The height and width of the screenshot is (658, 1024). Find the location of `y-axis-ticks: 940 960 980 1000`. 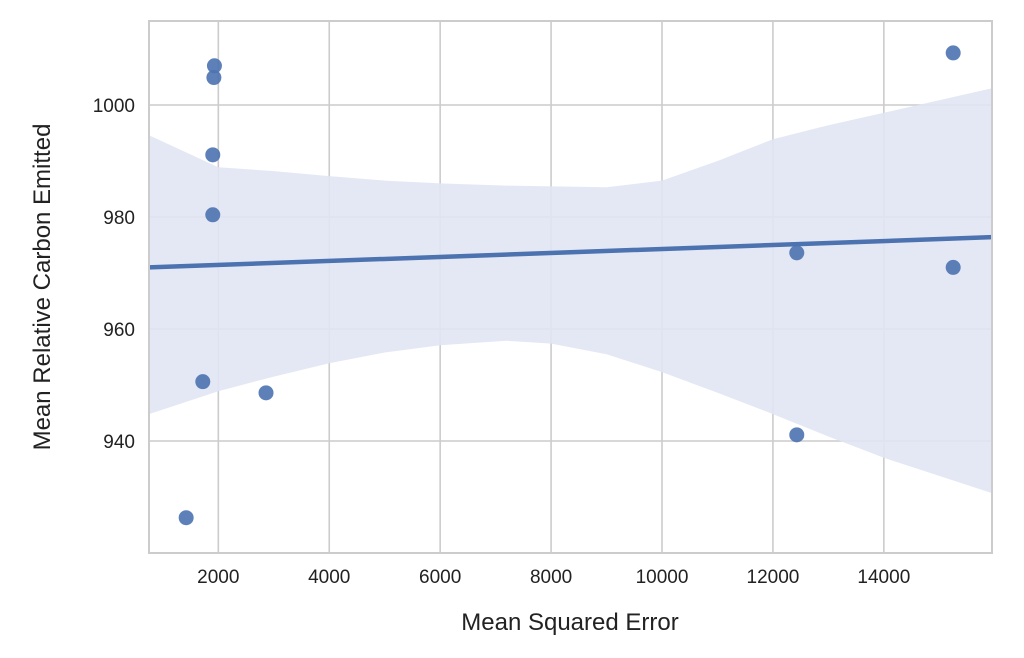

y-axis-ticks: 940 960 980 1000 is located at coordinates (114, 274).